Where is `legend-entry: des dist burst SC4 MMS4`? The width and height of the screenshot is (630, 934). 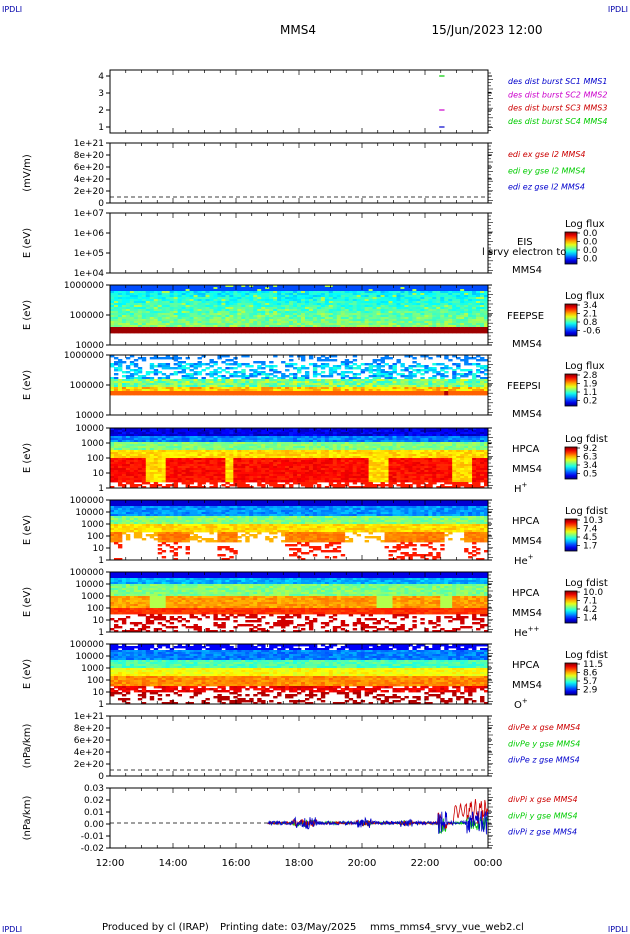 legend-entry: des dist burst SC4 MMS4 is located at coordinates (557, 121).